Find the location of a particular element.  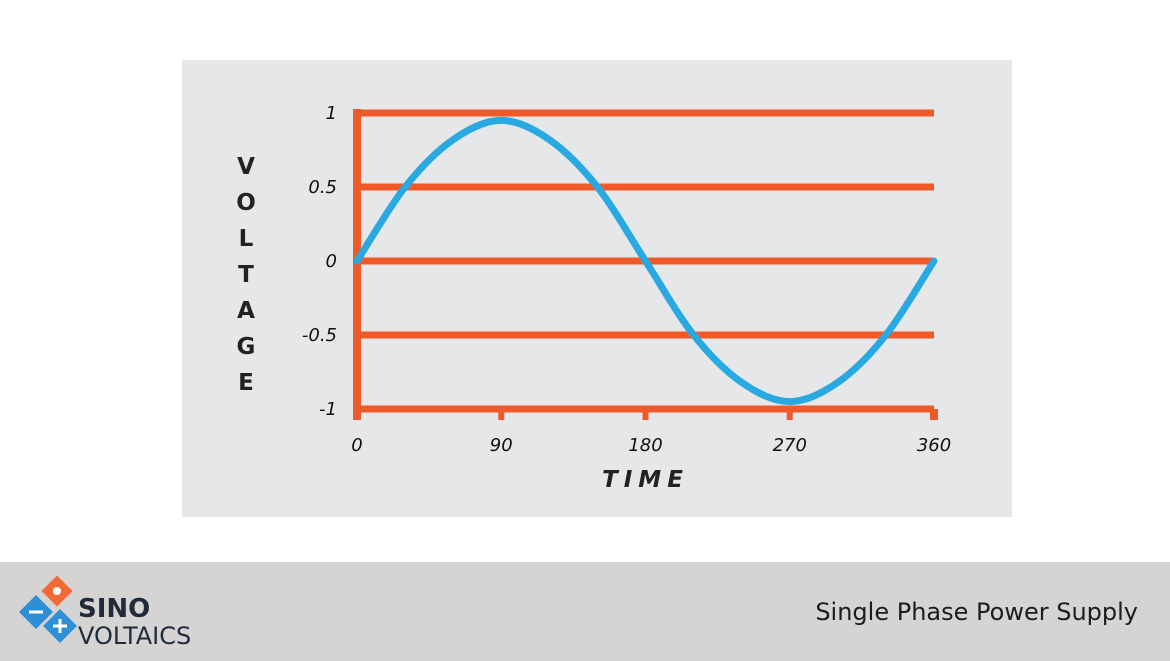

brand-logo: SINO VOLTAICS is located at coordinates (138, 614).